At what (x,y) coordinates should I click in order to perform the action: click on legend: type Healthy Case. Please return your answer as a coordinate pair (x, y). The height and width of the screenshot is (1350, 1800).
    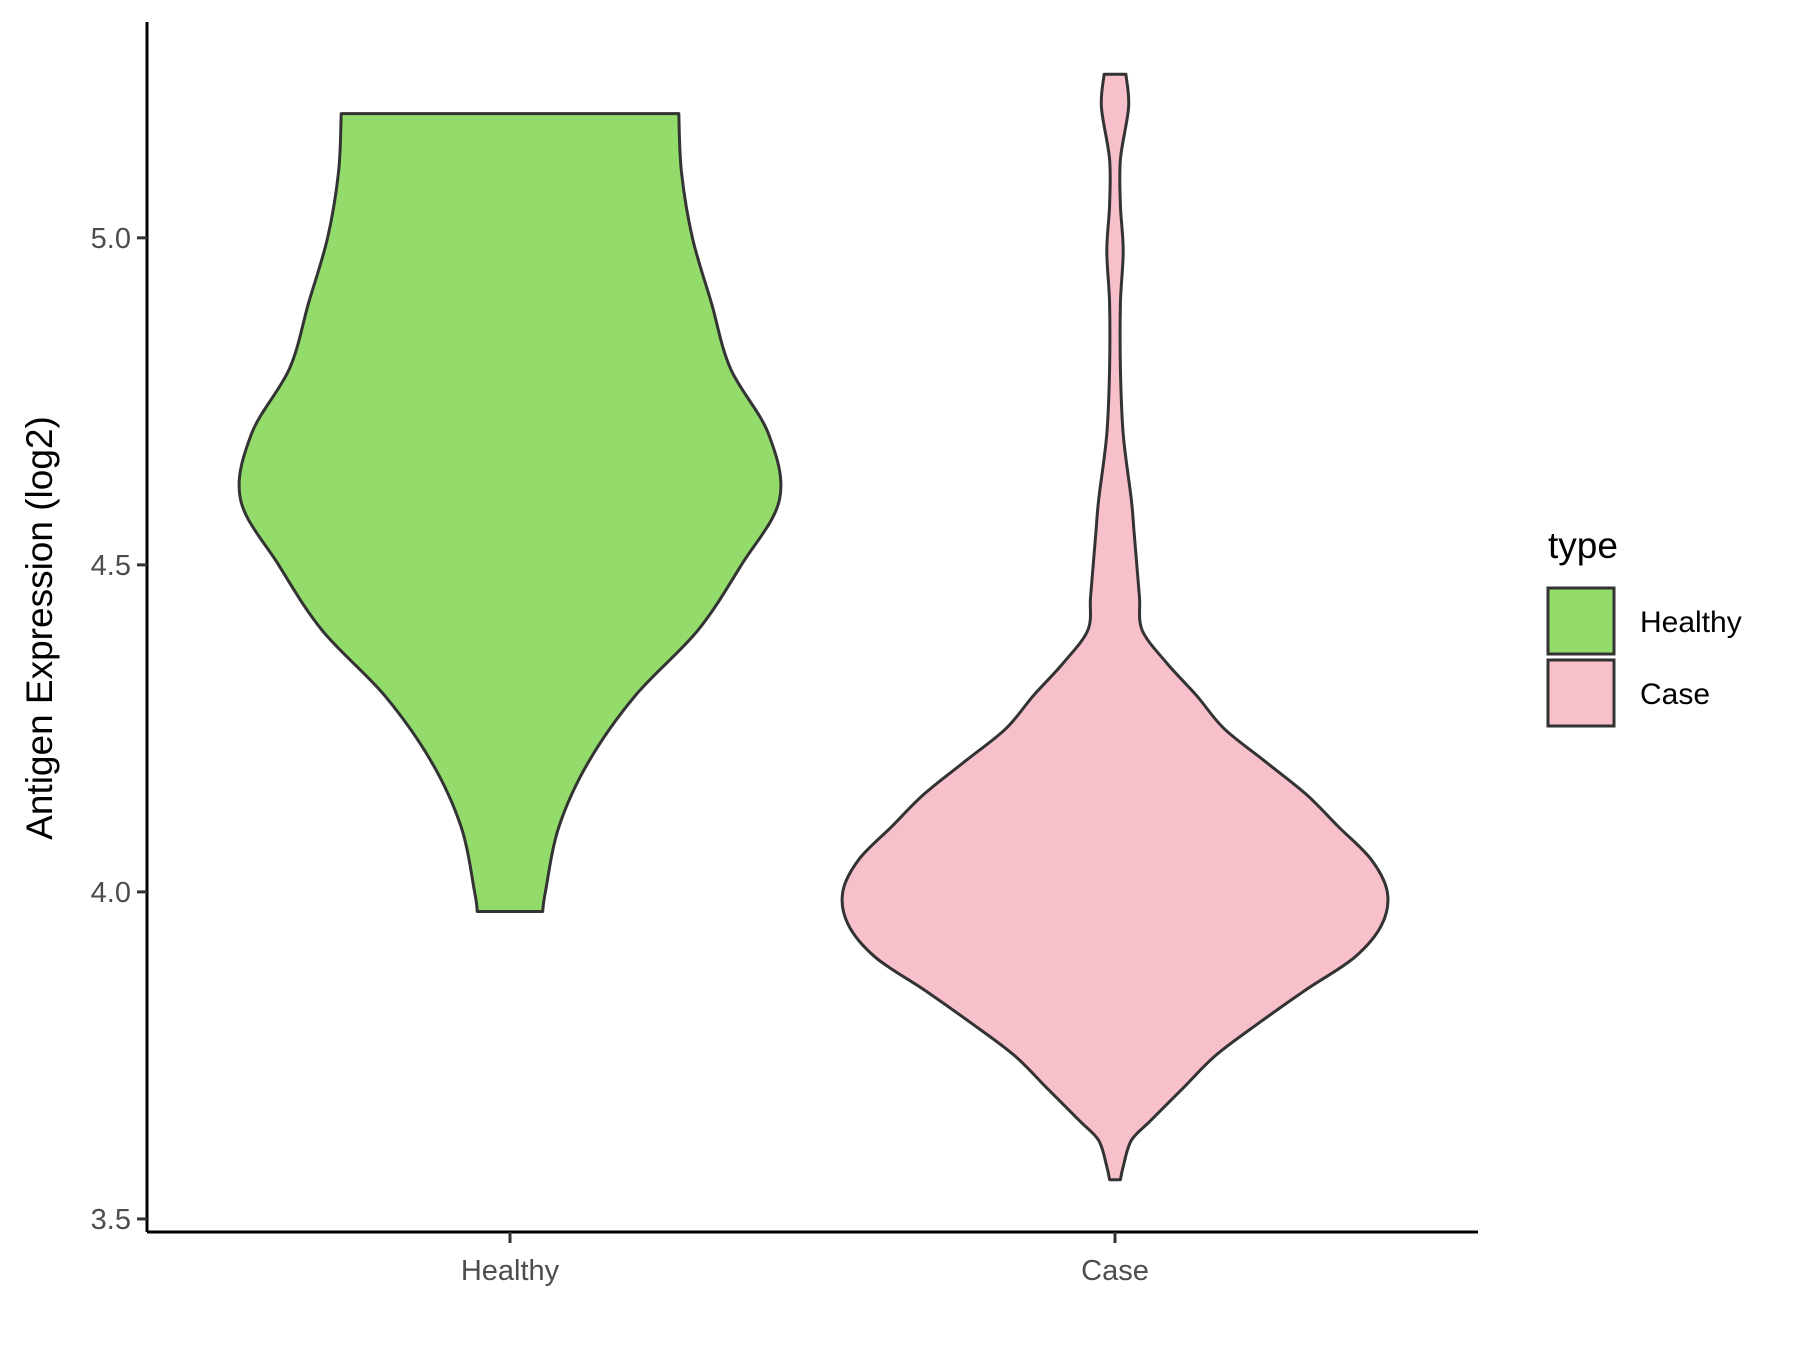
    Looking at the image, I should click on (1644, 626).